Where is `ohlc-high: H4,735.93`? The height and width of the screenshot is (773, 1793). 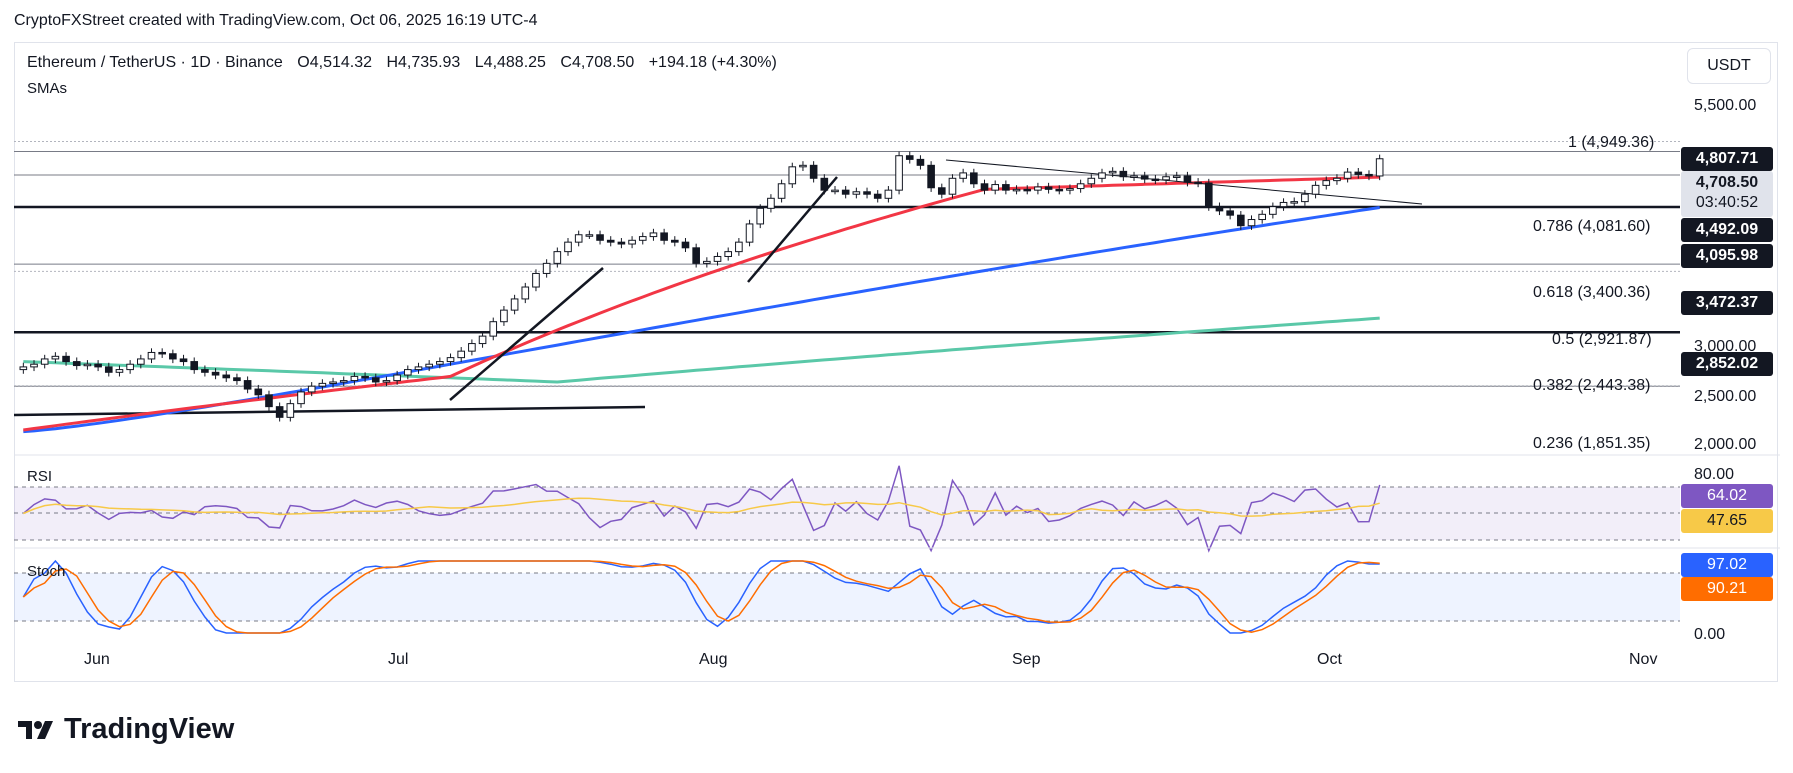 ohlc-high: H4,735.93 is located at coordinates (423, 62).